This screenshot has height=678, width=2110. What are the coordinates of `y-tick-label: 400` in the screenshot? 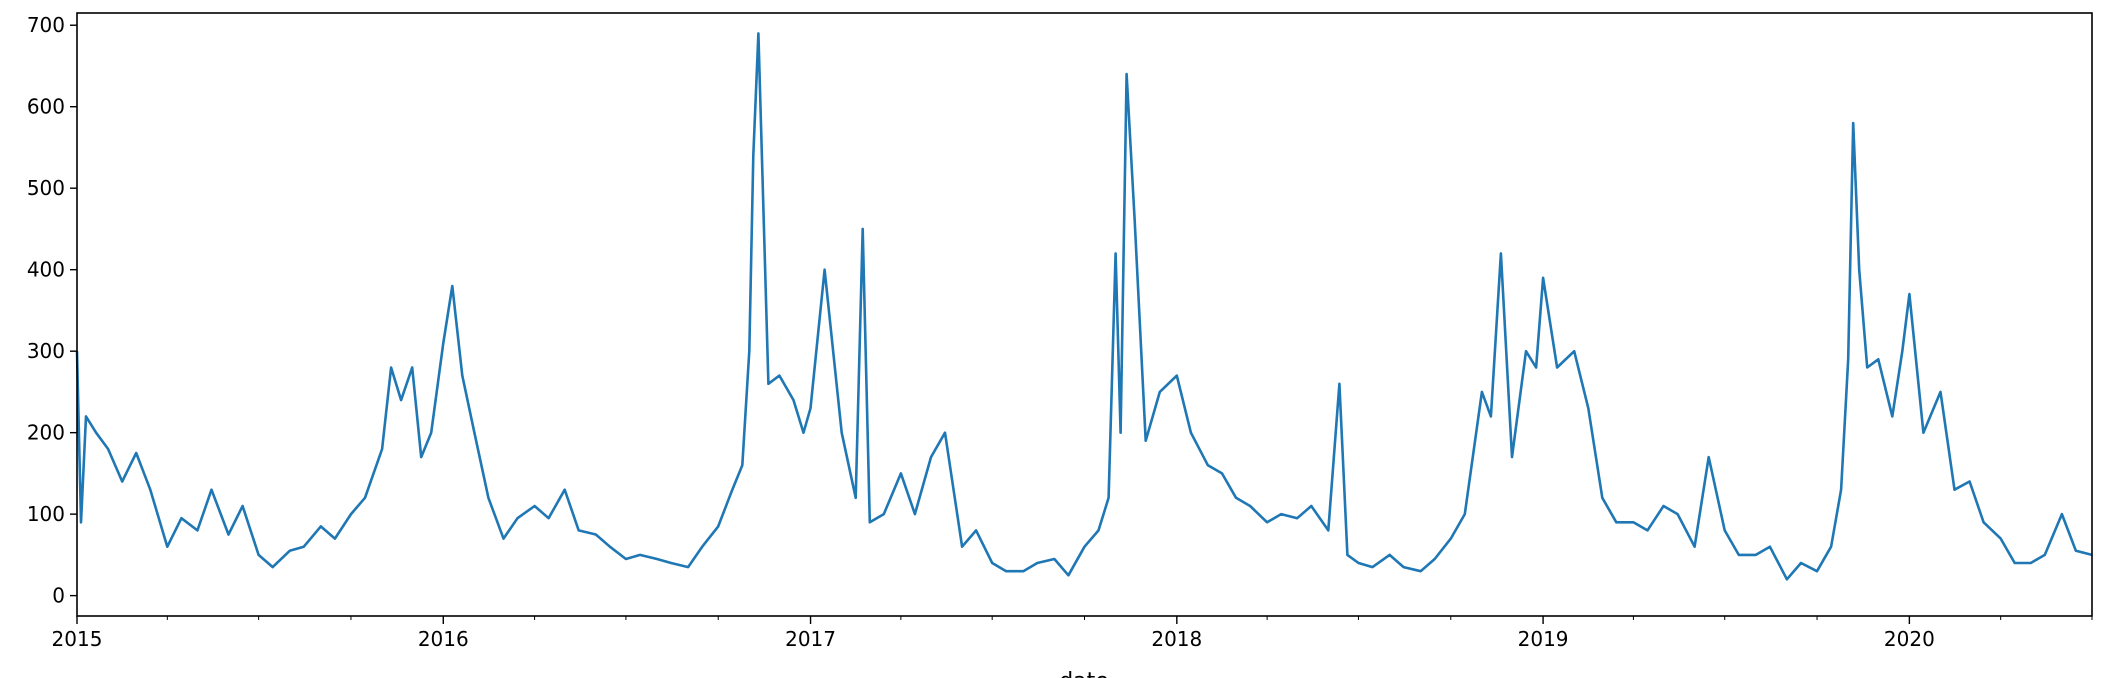 It's located at (46, 270).